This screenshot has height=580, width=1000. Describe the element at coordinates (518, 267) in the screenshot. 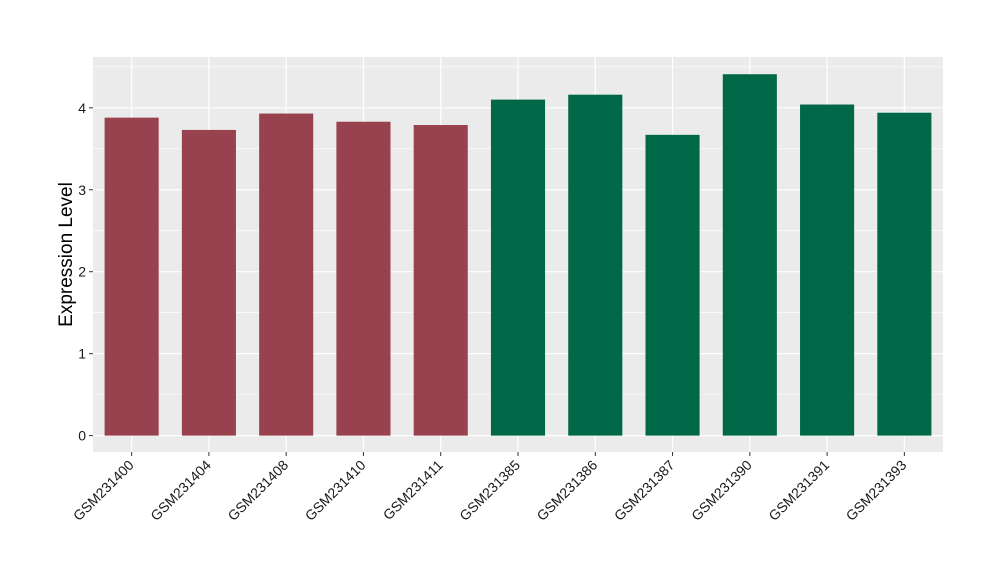

I see `bar-GSM231385` at that location.